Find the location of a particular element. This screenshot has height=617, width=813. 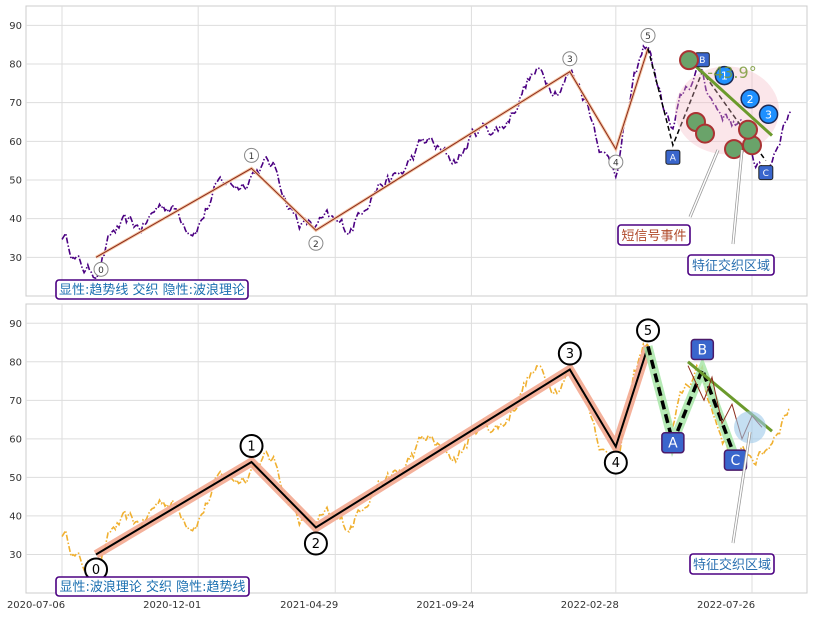

annotation-short-signal-box is located at coordinates (654, 235).